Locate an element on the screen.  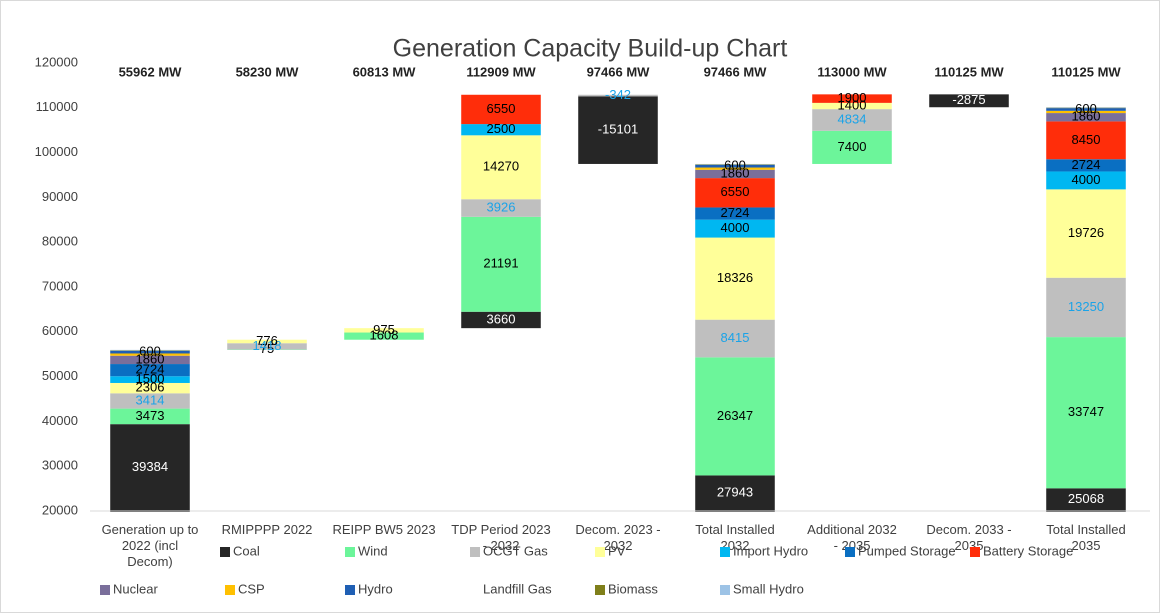
x-tick-label: Decom. 2023 -2032 is located at coordinates (617, 537).